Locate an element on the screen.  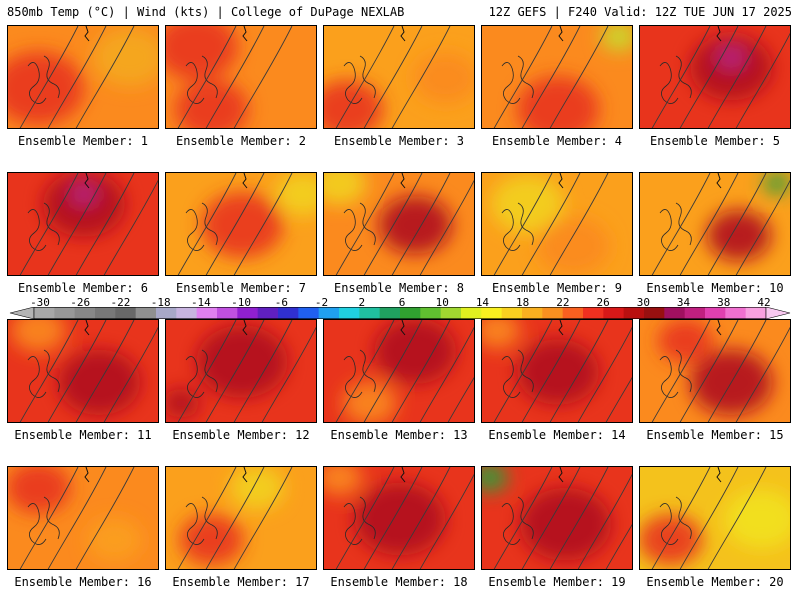
colorbar-tick-label: -6 is located at coordinates (281, 302).